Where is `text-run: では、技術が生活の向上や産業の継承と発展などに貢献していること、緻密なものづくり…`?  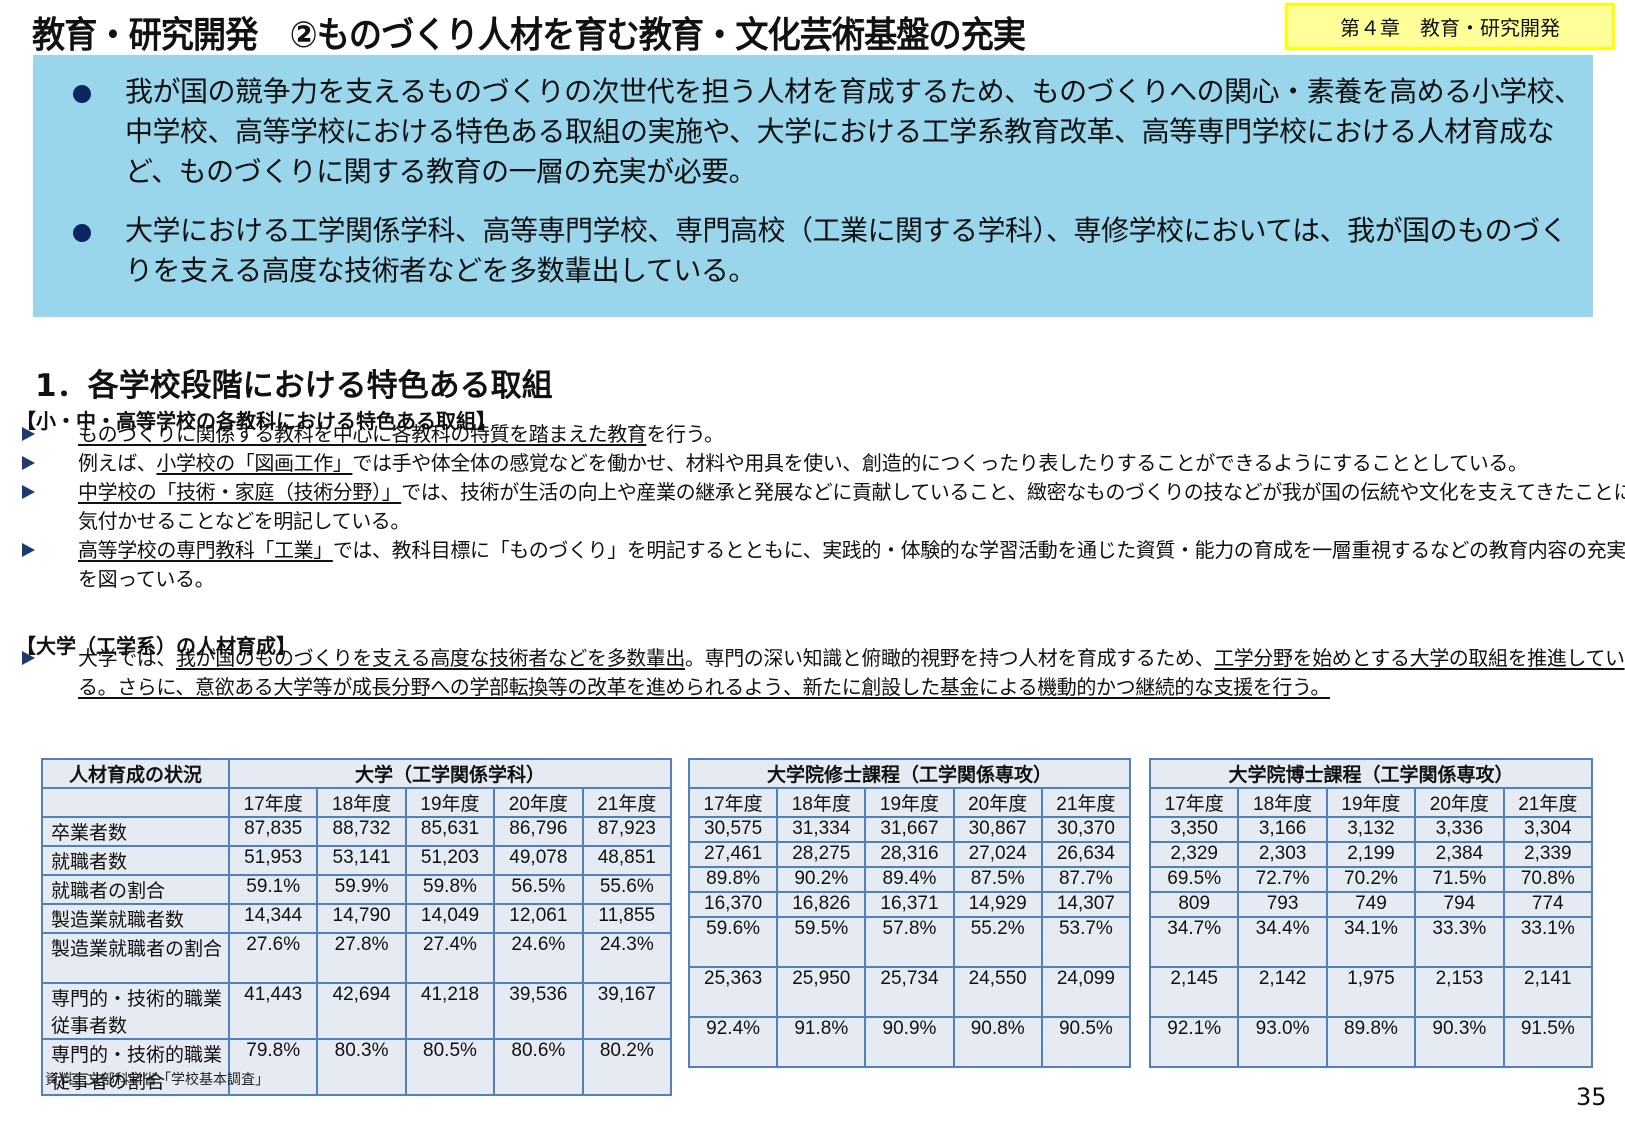 text-run: では、技術が生活の向上や産業の継承と発展などに貢献していること、緻密なものづくり… is located at coordinates (851, 506).